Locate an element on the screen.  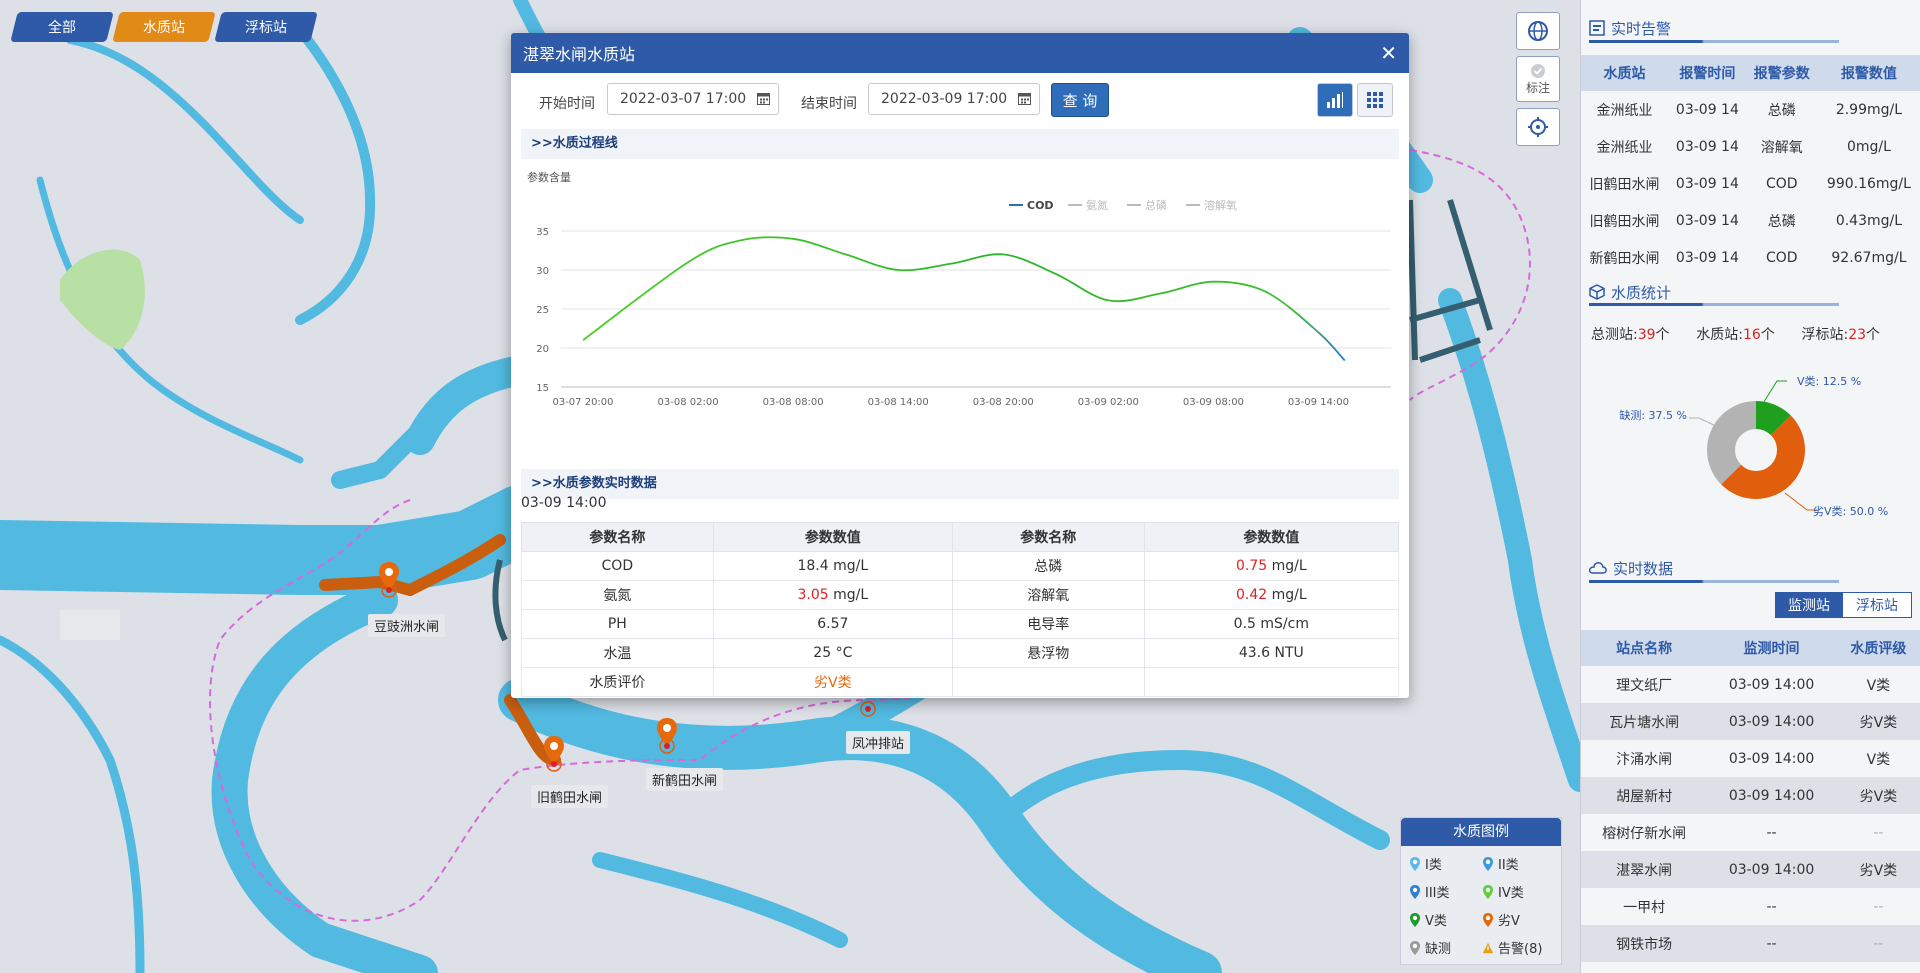
legend-item: 缺测 is located at coordinates (1445, 947).